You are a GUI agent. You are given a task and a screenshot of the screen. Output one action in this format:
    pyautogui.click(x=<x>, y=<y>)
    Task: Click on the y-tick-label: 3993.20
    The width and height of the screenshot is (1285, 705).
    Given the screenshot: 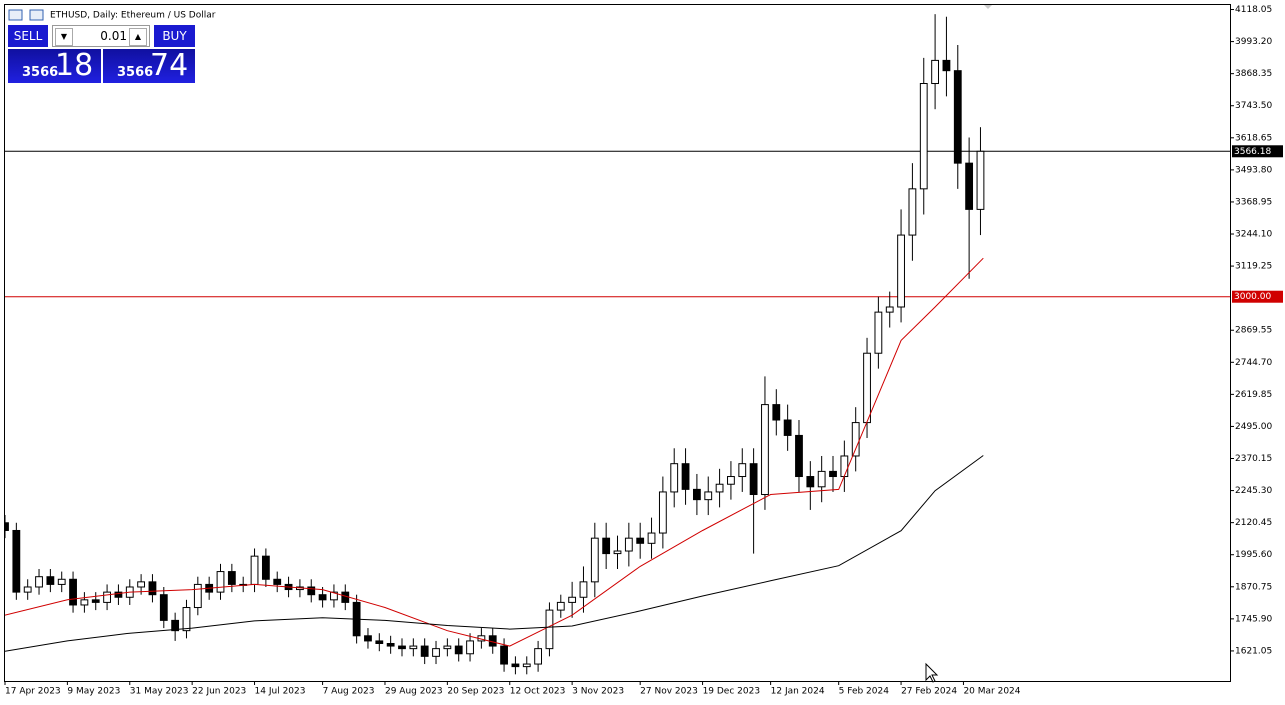 What is the action you would take?
    pyautogui.click(x=1253, y=42)
    